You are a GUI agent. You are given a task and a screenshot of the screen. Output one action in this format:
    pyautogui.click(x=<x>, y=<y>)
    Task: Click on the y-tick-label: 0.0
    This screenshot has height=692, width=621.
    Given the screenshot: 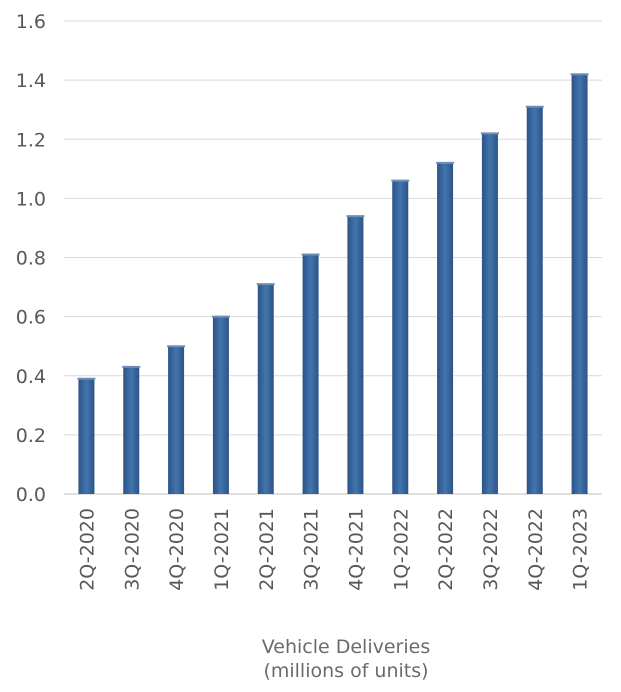 What is the action you would take?
    pyautogui.click(x=31, y=495)
    